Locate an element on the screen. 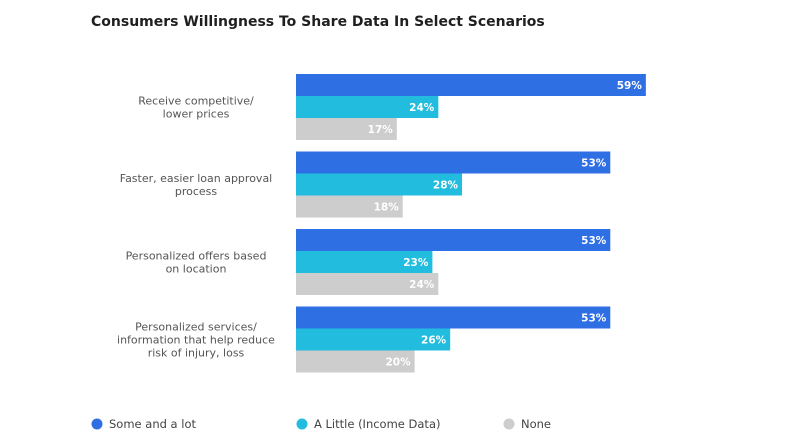 The height and width of the screenshot is (448, 800). category-label: lower prices is located at coordinates (196, 114).